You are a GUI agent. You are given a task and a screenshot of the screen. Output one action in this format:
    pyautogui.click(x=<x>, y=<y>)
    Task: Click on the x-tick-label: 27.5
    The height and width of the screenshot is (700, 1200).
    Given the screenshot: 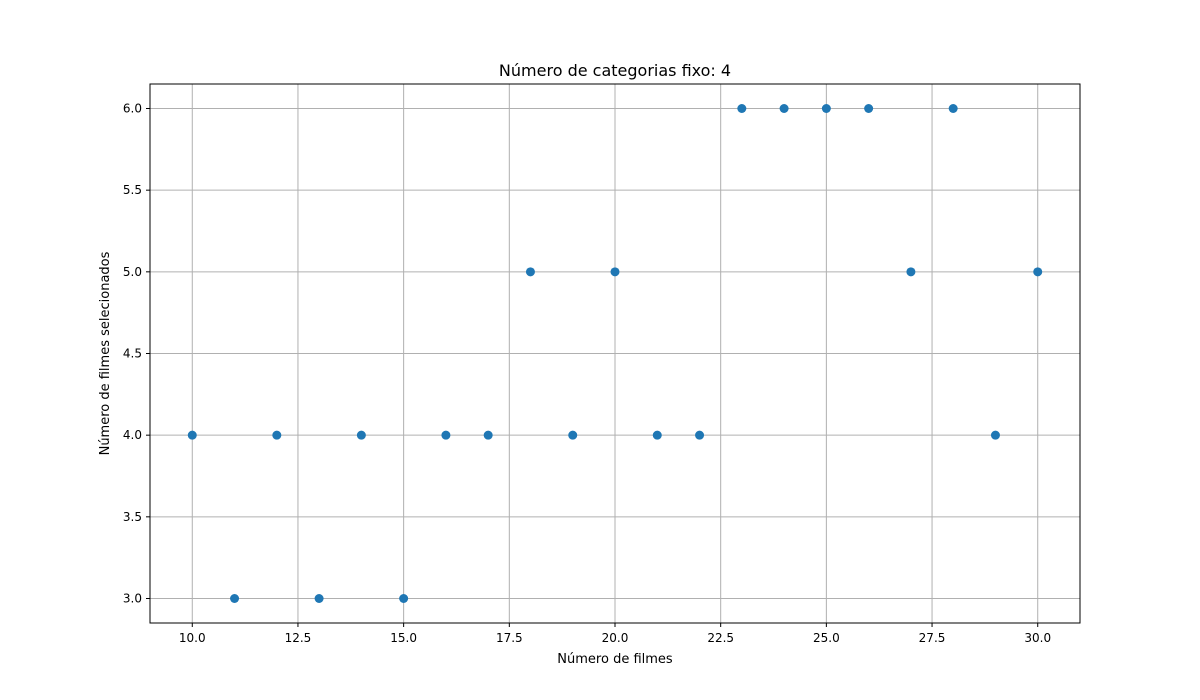 What is the action you would take?
    pyautogui.click(x=932, y=638)
    